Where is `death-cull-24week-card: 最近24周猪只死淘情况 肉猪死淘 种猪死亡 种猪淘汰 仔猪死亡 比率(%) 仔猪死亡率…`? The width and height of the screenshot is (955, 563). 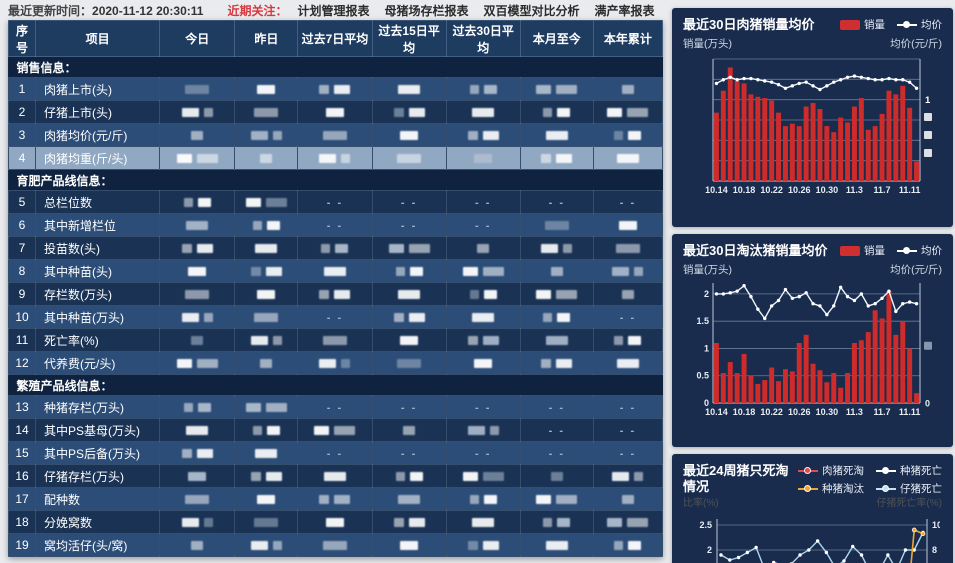 death-cull-24week-card: 最近24周猪只死淘情况 肉猪死淘 种猪死亡 种猪淘汰 仔猪死亡 比率(%) 仔猪死亡率… is located at coordinates (812, 508).